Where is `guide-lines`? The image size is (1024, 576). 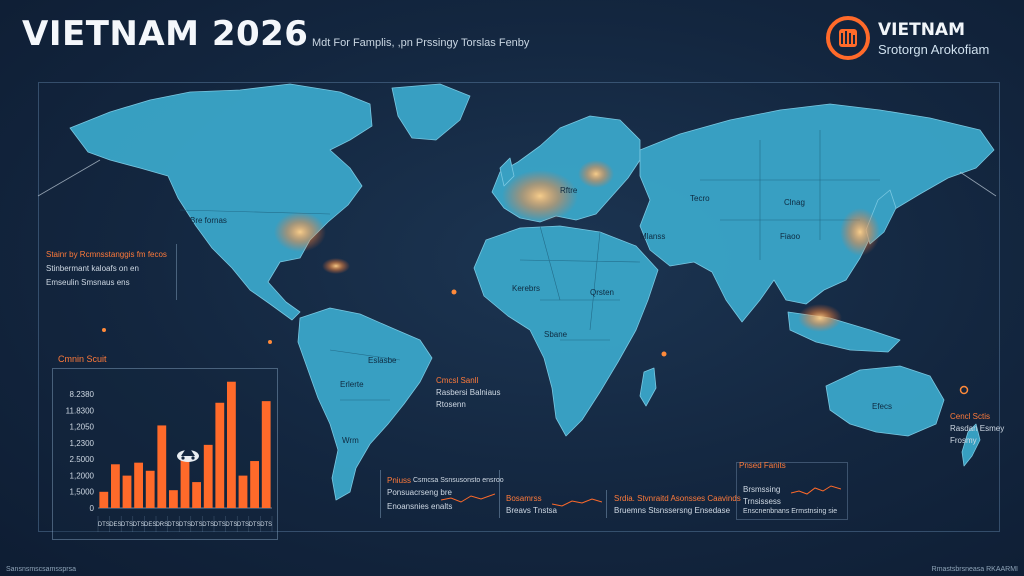 guide-lines is located at coordinates (517, 178).